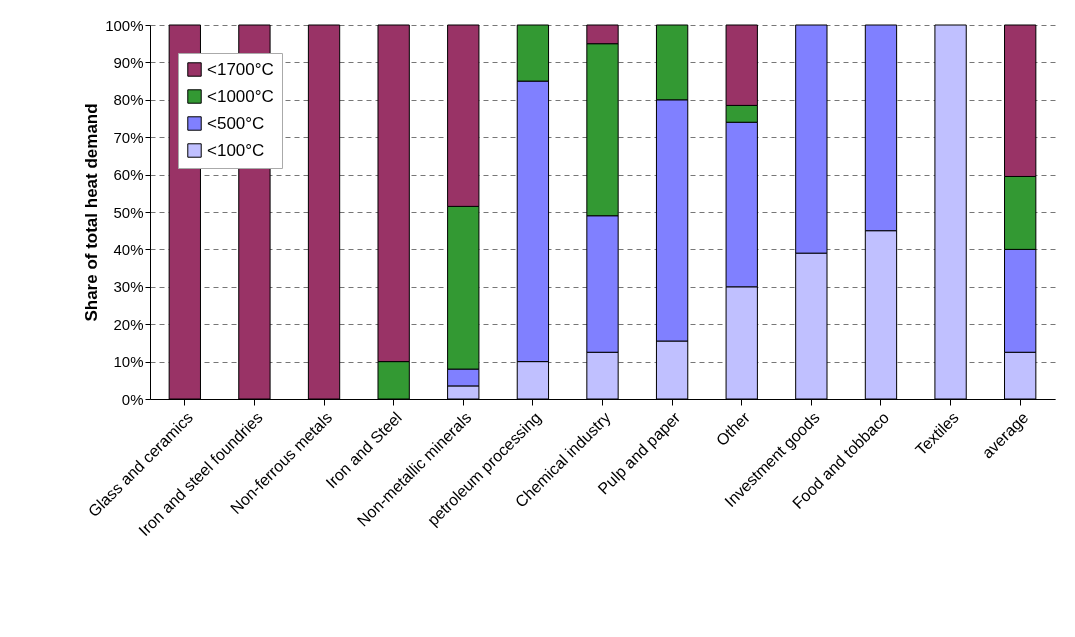 Image resolution: width=1075 pixels, height=637 pixels. I want to click on y-tick-label: 100%, so click(124, 25).